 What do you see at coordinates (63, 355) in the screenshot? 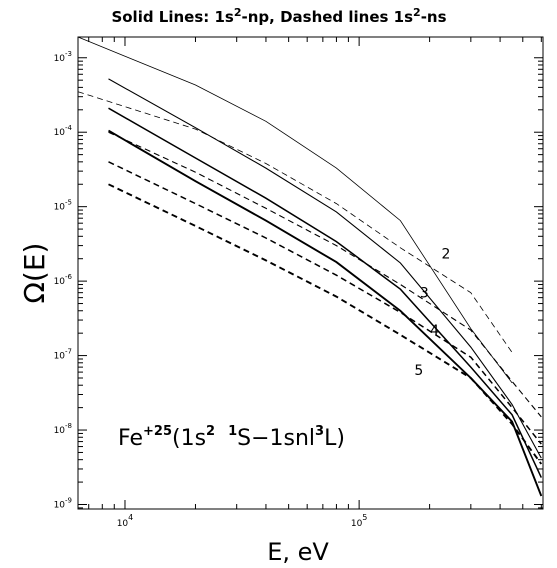
I see `y-tick-label: 10⁻⁷` at bounding box center [63, 355].